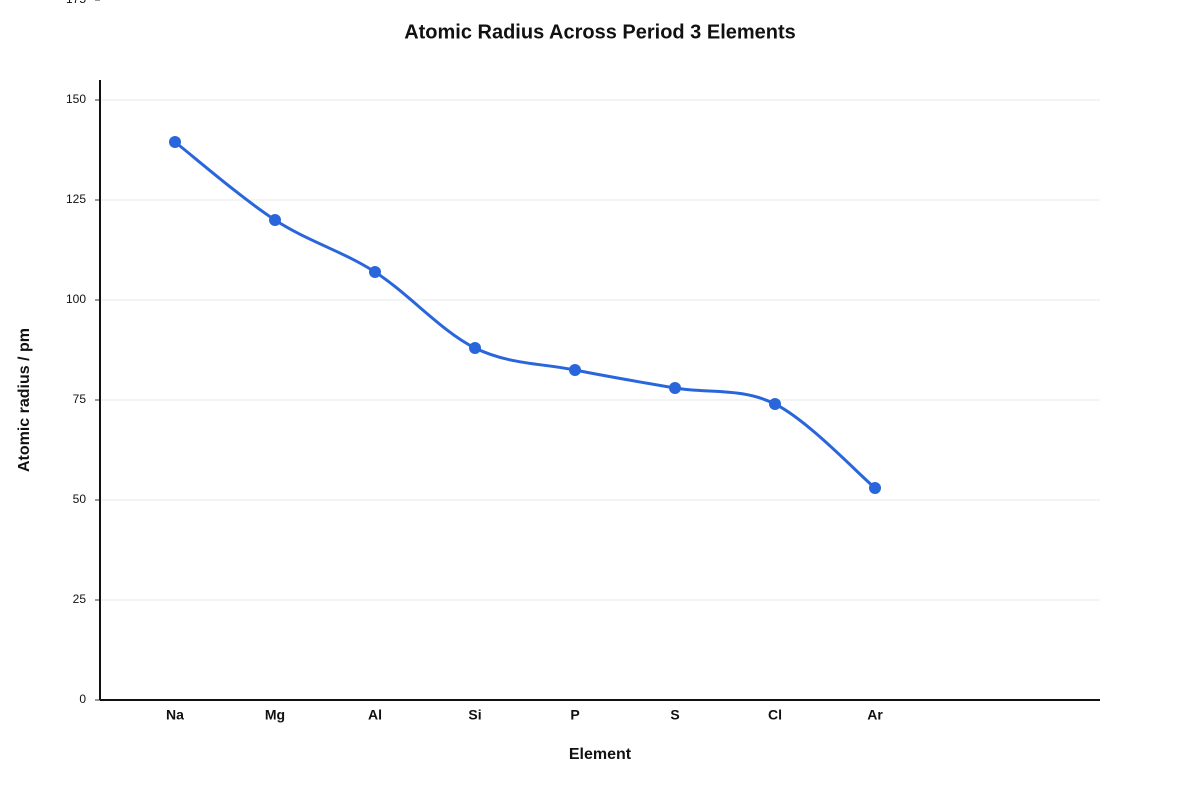 This screenshot has width=1200, height=800. What do you see at coordinates (76, 99) in the screenshot?
I see `y-tick-label: 150` at bounding box center [76, 99].